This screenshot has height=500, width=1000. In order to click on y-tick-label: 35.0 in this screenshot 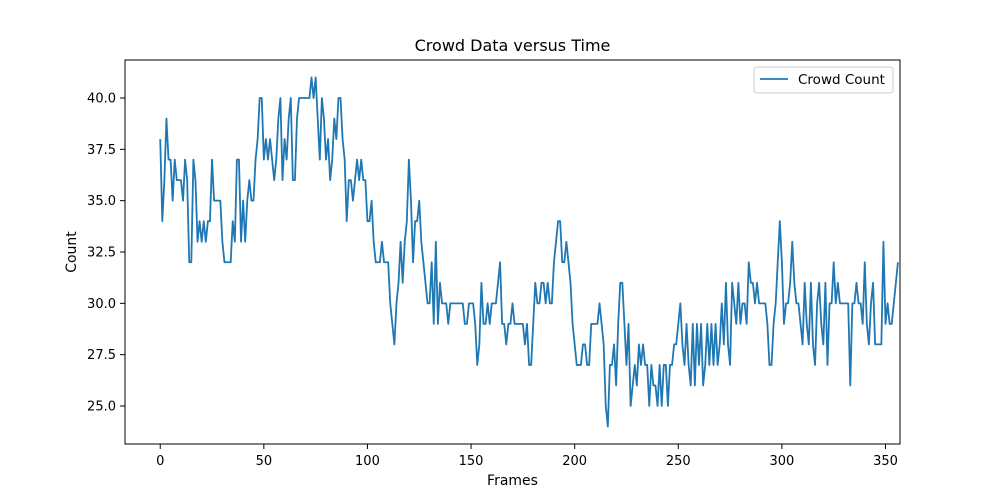, I will do `click(101, 201)`.